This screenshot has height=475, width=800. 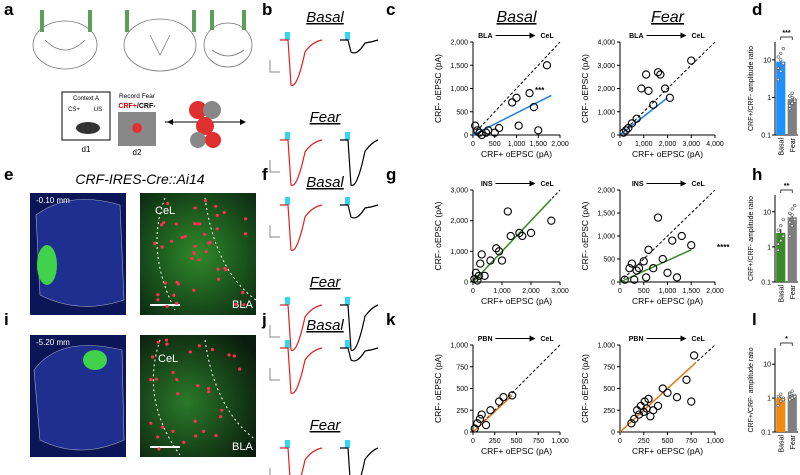 I want to click on day-label: d1, so click(x=86, y=149).